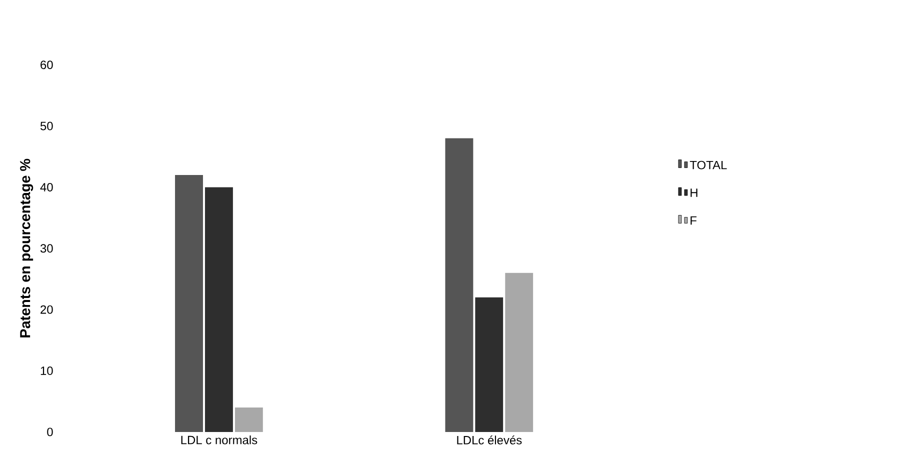 This screenshot has width=898, height=466. What do you see at coordinates (46, 370) in the screenshot?
I see `y-tick-label: 10` at bounding box center [46, 370].